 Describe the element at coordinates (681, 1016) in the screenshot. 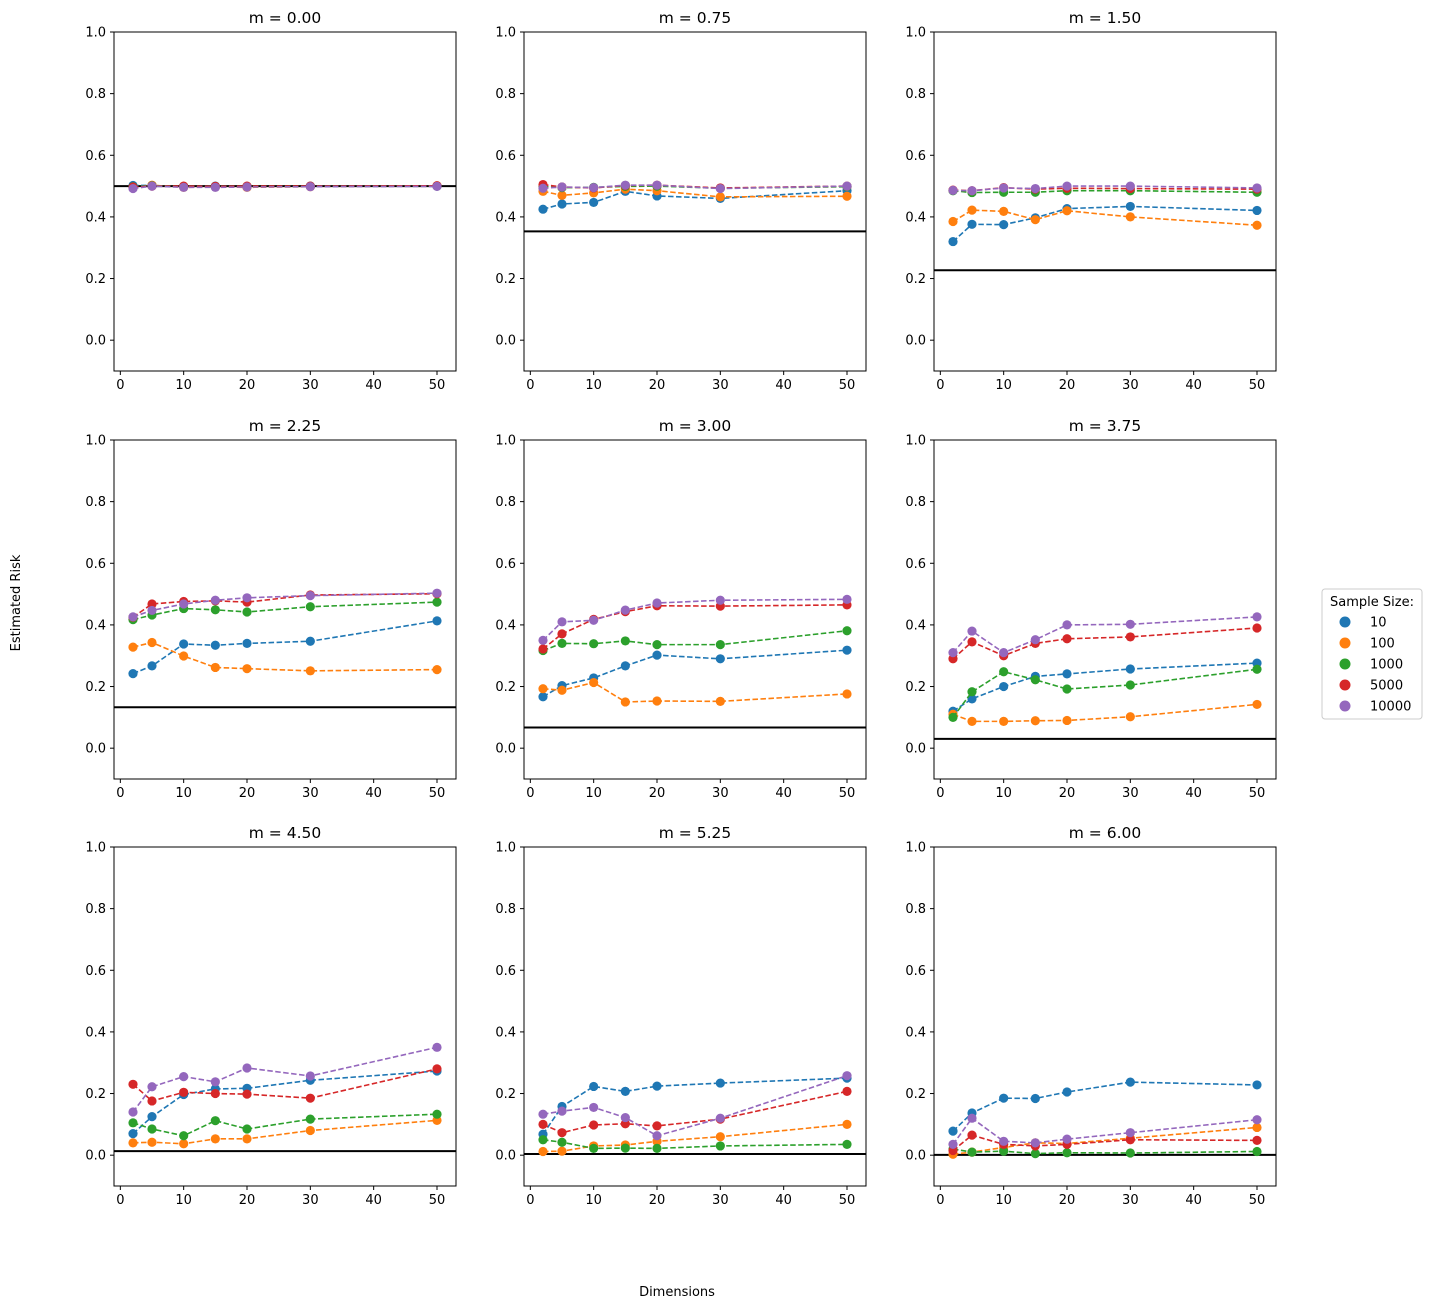

I see `subplot-8: m = 5.25 0.0 0.2 0.4 0.6 0.8 1.0 0 10 20 30 40 50` at that location.